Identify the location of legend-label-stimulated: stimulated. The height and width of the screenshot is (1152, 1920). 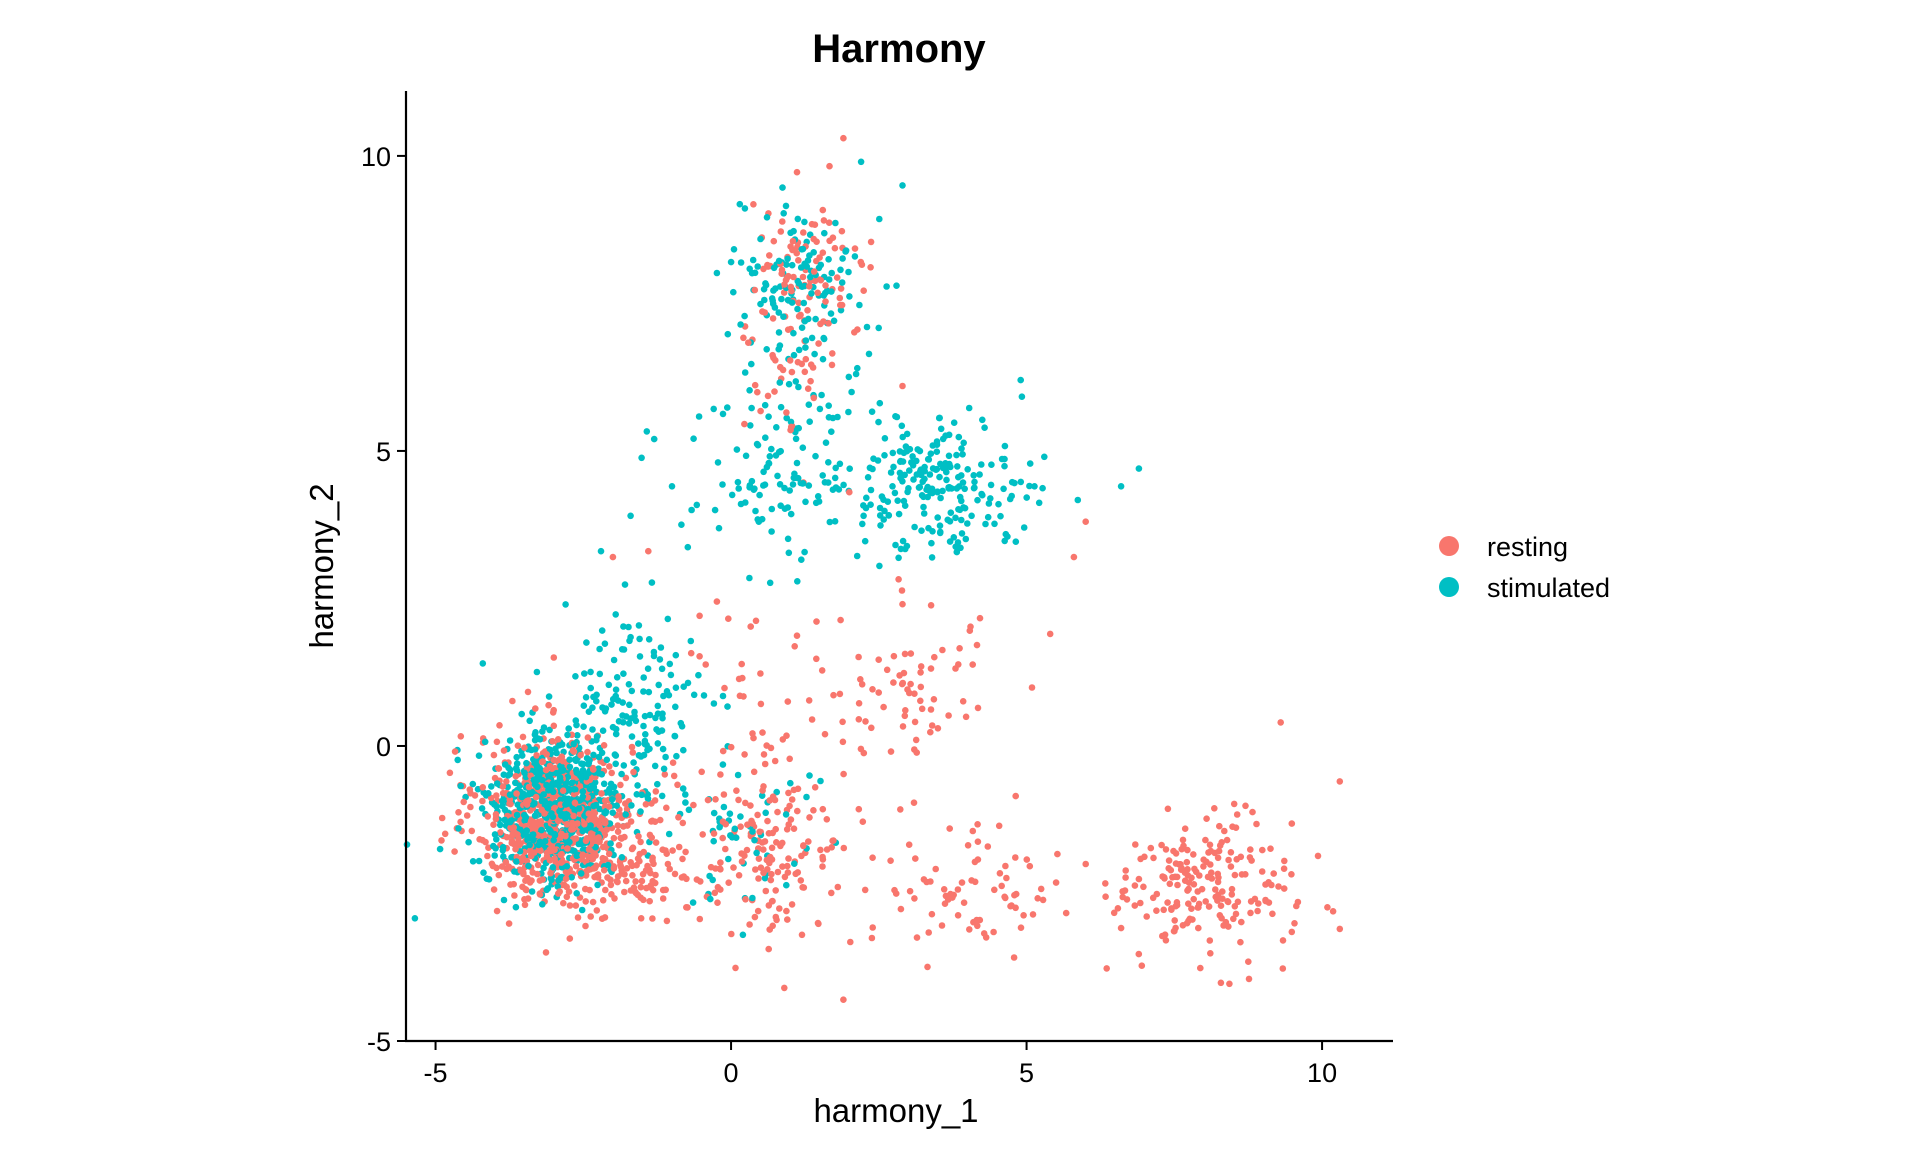
(1548, 588).